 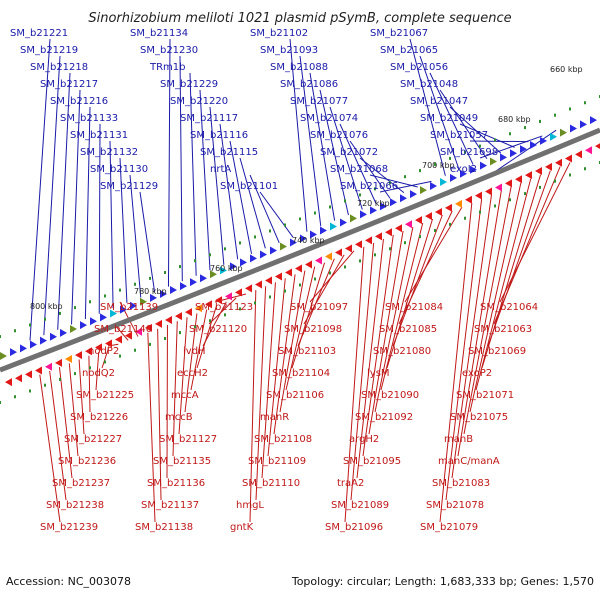 What do you see at coordinates (129, 186) in the screenshot?
I see `forward-gene-label: SM_b21129` at bounding box center [129, 186].